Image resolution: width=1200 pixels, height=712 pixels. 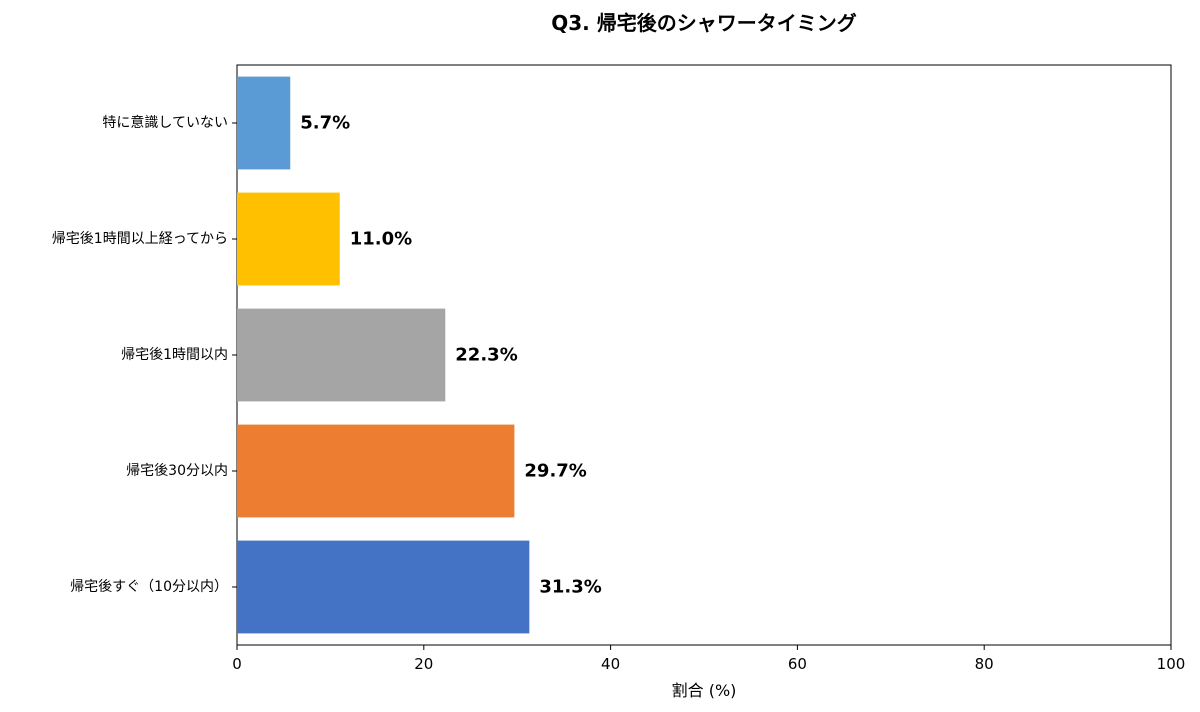 I want to click on category-label: 帰宅後すぐ（10分以内）, so click(x=149, y=586).